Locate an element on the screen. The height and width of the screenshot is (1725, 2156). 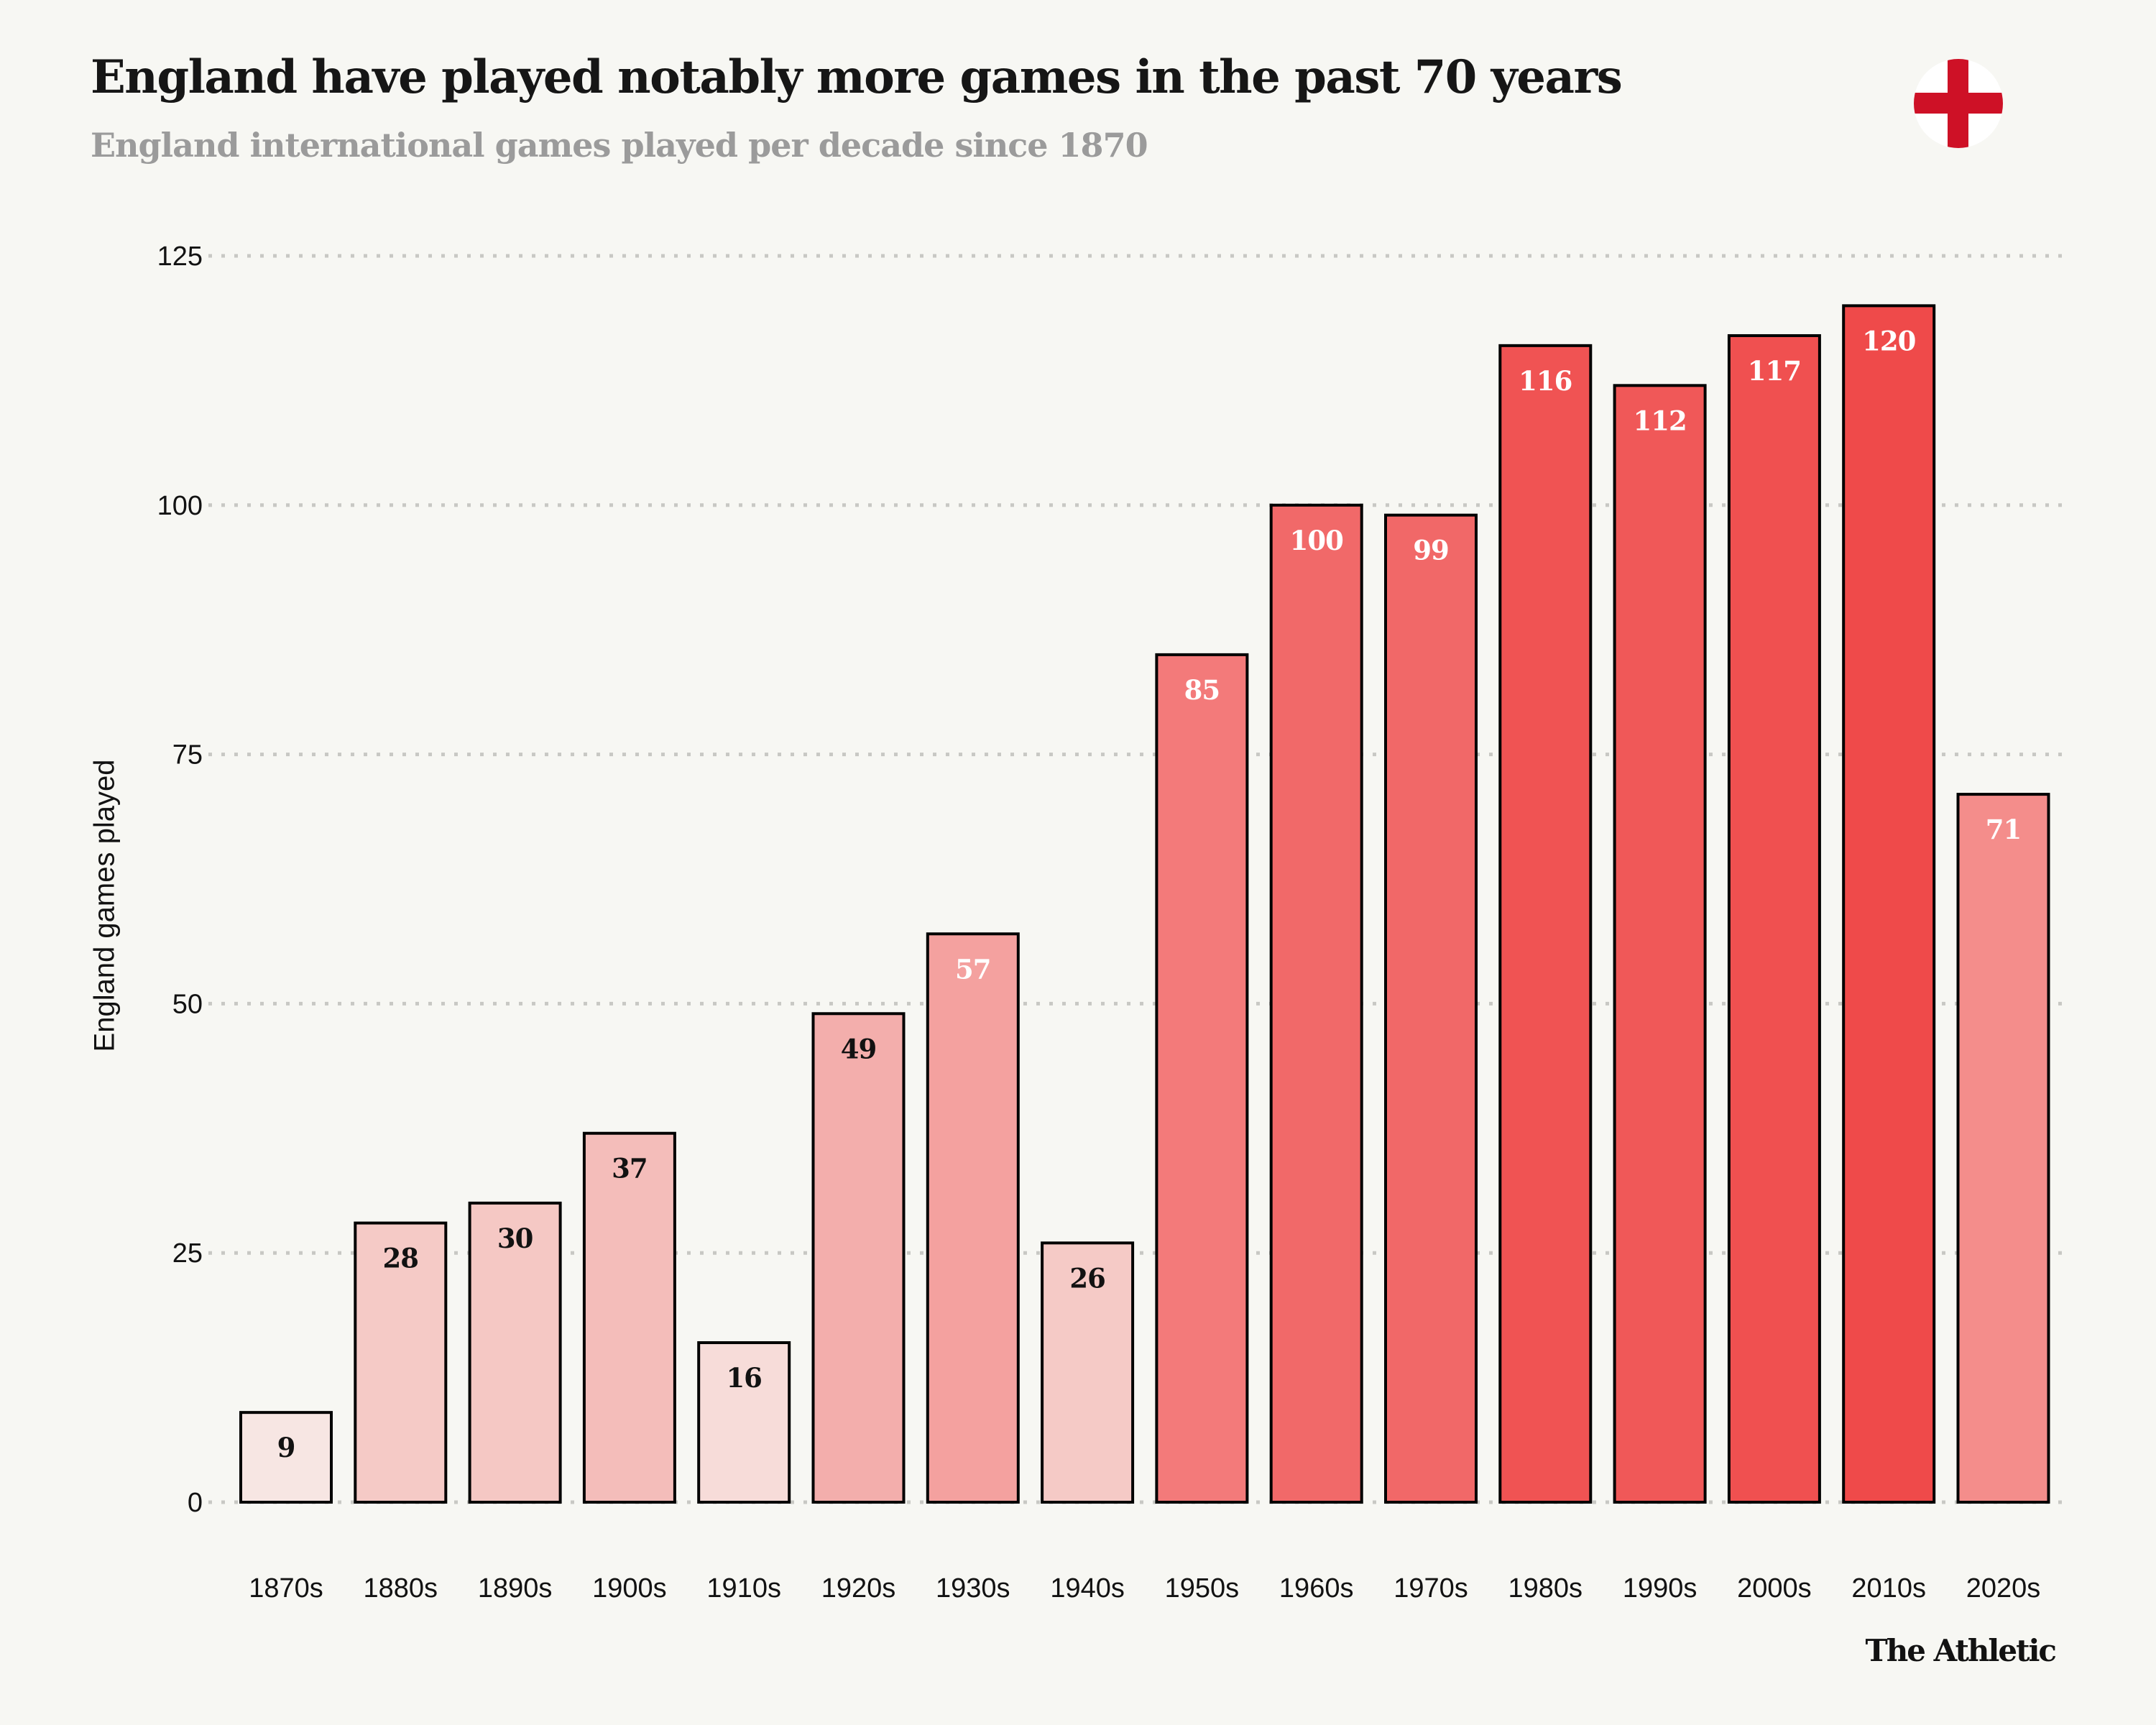
x-tick-label: 1900s is located at coordinates (630, 1588).